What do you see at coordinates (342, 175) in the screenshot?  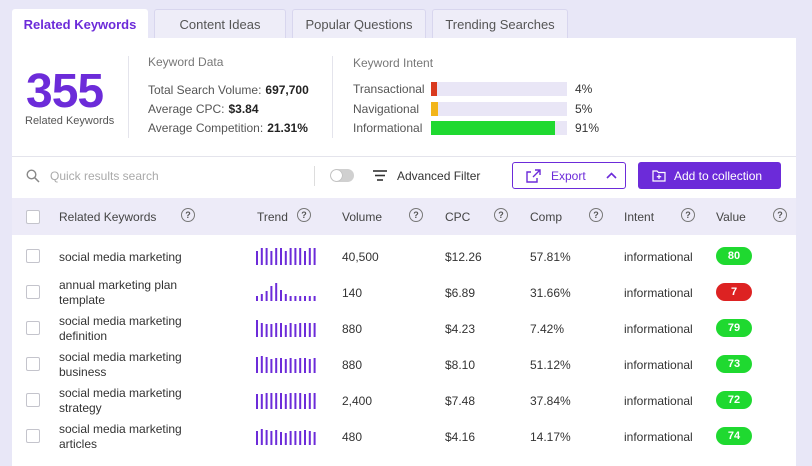 I see `filter-toggle` at bounding box center [342, 175].